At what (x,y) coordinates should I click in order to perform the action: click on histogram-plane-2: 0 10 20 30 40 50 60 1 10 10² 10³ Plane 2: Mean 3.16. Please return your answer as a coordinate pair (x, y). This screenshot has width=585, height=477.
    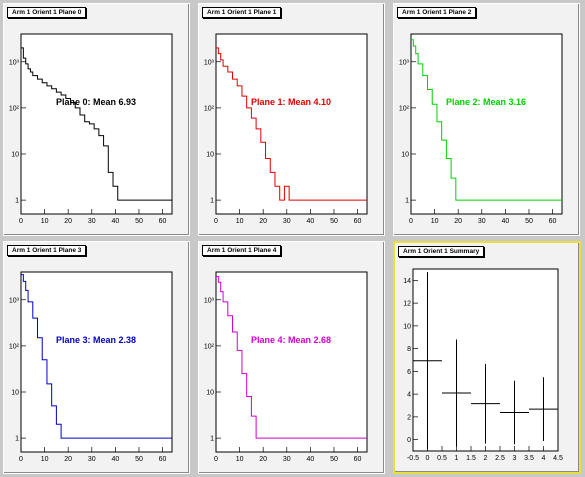
    Looking at the image, I should click on (481, 129).